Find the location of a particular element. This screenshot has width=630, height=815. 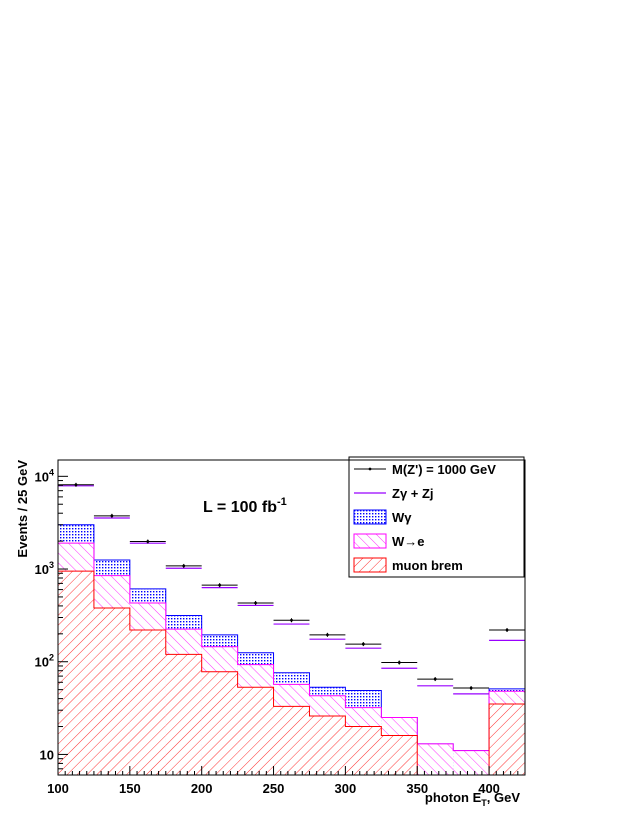

x-tick-label: 150 is located at coordinates (130, 788).